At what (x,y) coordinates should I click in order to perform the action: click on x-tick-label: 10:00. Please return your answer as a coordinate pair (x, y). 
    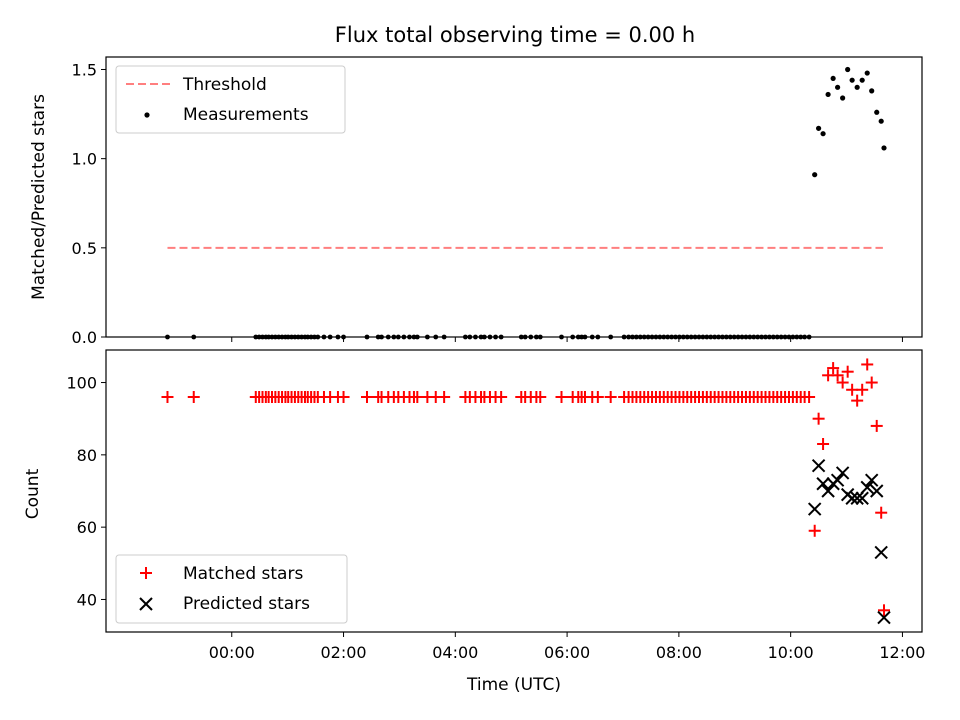
    Looking at the image, I should click on (791, 652).